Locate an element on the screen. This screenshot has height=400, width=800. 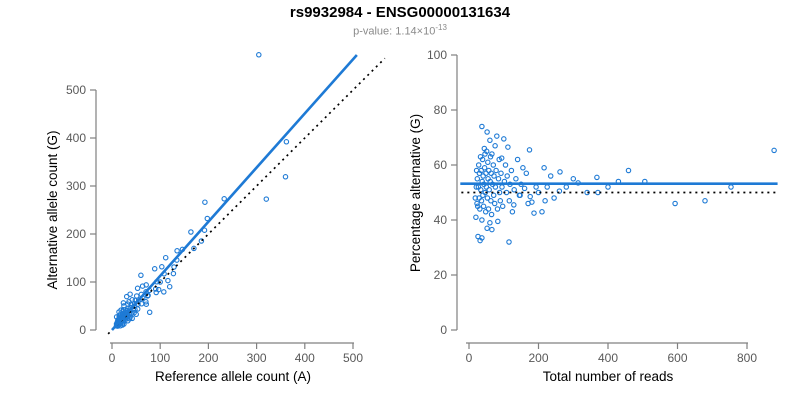
y-tick-label: 80 is located at coordinates (441, 110).